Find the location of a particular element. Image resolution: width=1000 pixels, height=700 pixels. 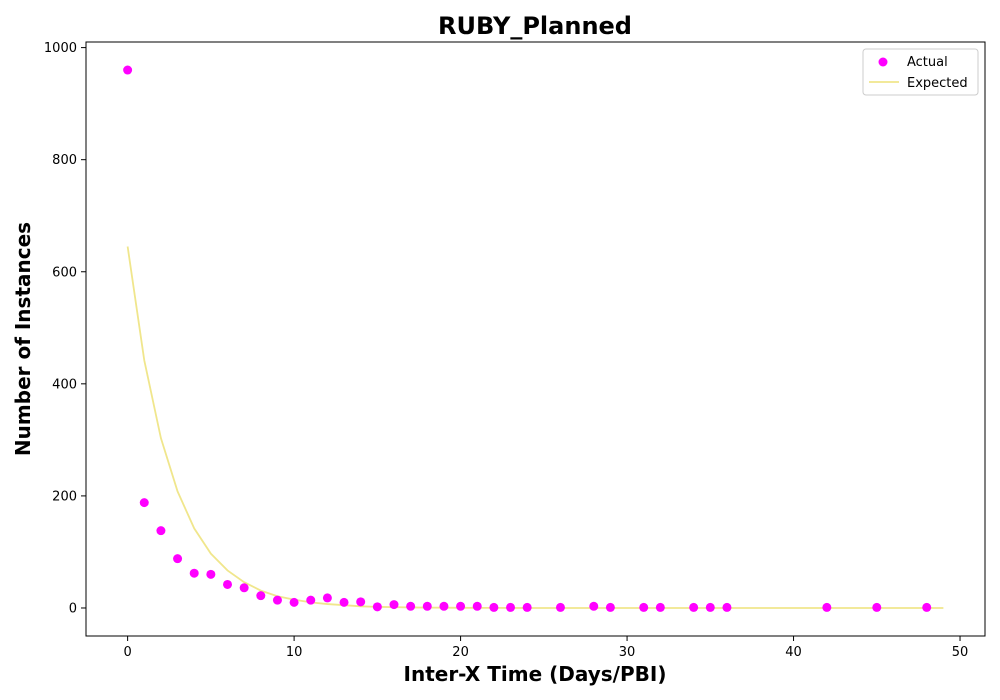

y-tick-label: 1000 is located at coordinates (60, 48).